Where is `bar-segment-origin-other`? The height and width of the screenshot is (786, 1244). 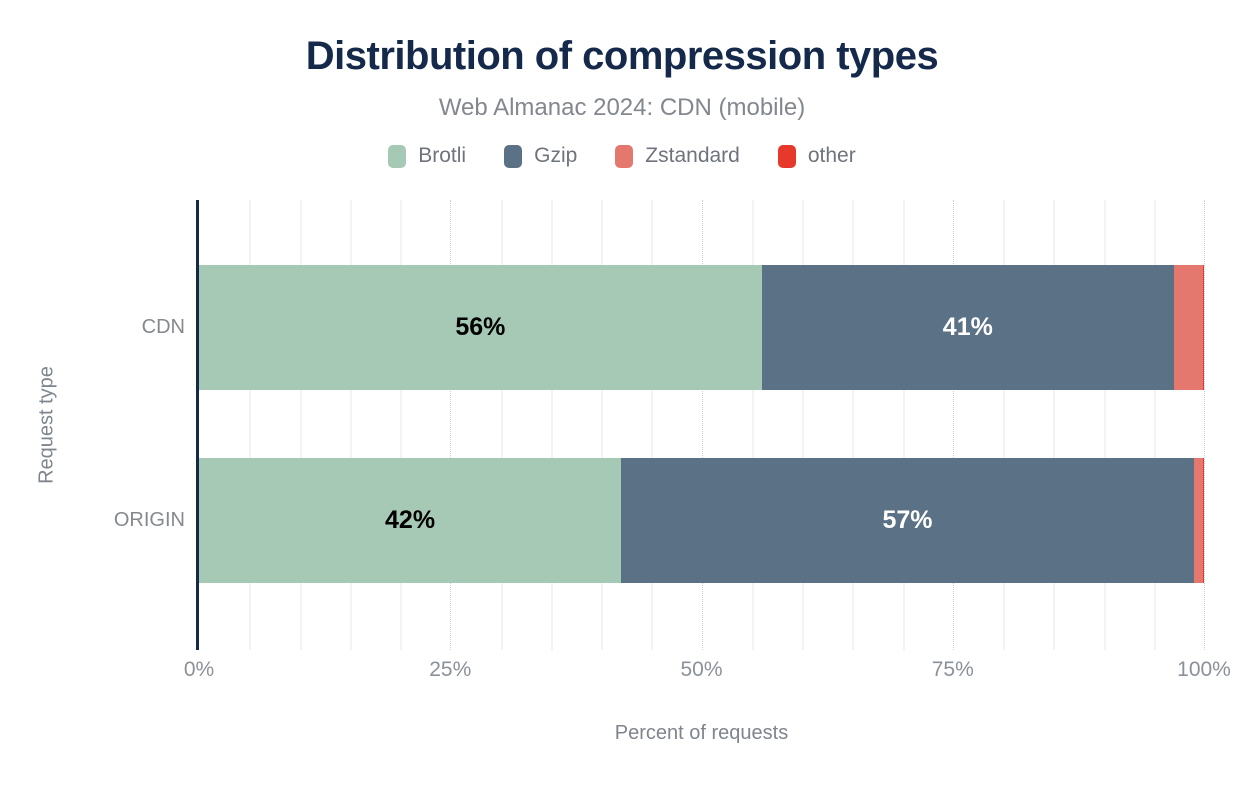
bar-segment-origin-other is located at coordinates (1203, 520).